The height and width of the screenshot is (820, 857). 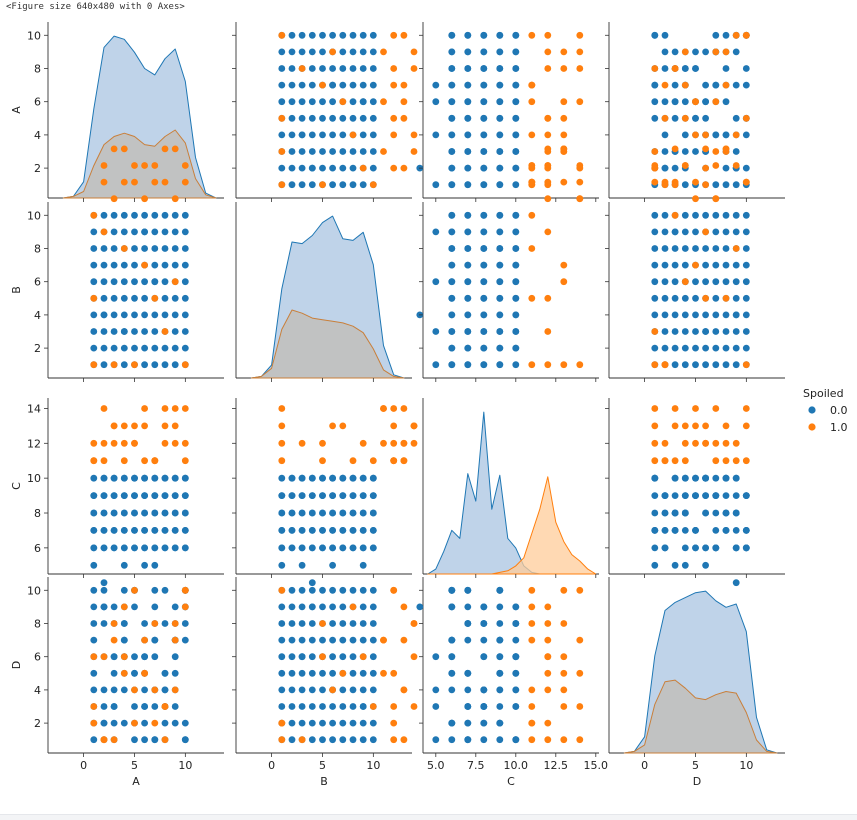 I want to click on y-tick-label: 10, so click(x=34, y=478).